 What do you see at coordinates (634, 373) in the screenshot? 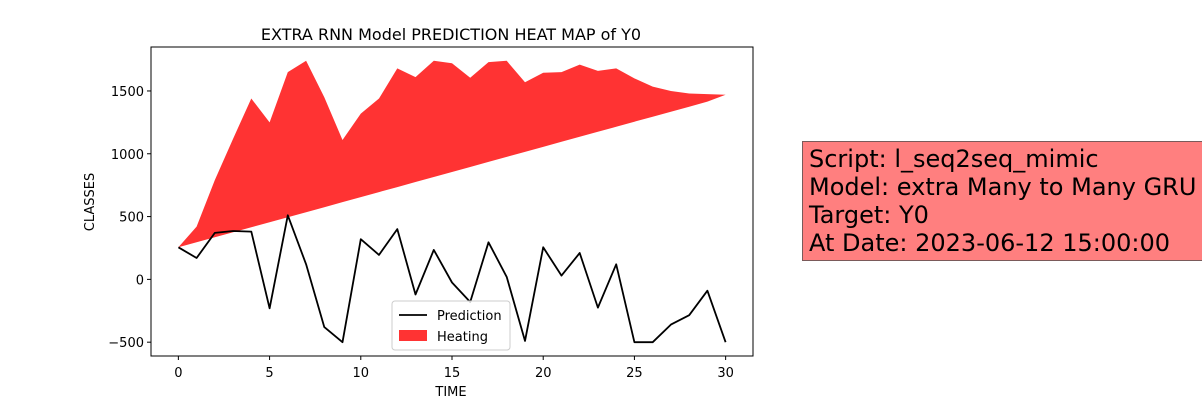
I see `x-tick-label: 25` at bounding box center [634, 373].